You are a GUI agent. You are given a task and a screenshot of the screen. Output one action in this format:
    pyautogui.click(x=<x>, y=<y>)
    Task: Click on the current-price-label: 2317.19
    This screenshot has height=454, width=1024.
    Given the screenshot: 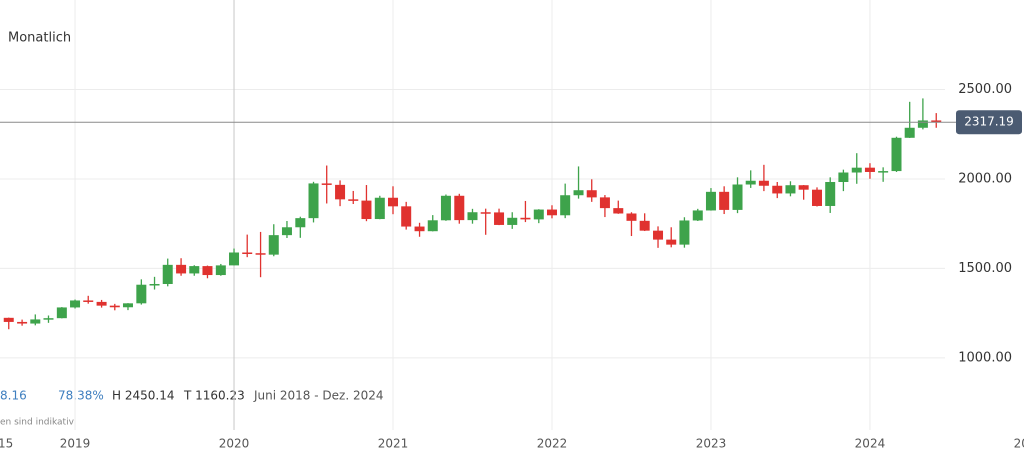 What is the action you would take?
    pyautogui.click(x=989, y=122)
    